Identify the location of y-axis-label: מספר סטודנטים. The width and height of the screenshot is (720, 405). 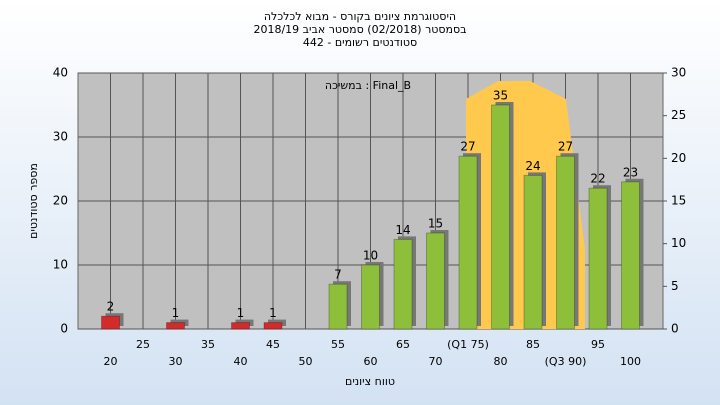
(33, 201).